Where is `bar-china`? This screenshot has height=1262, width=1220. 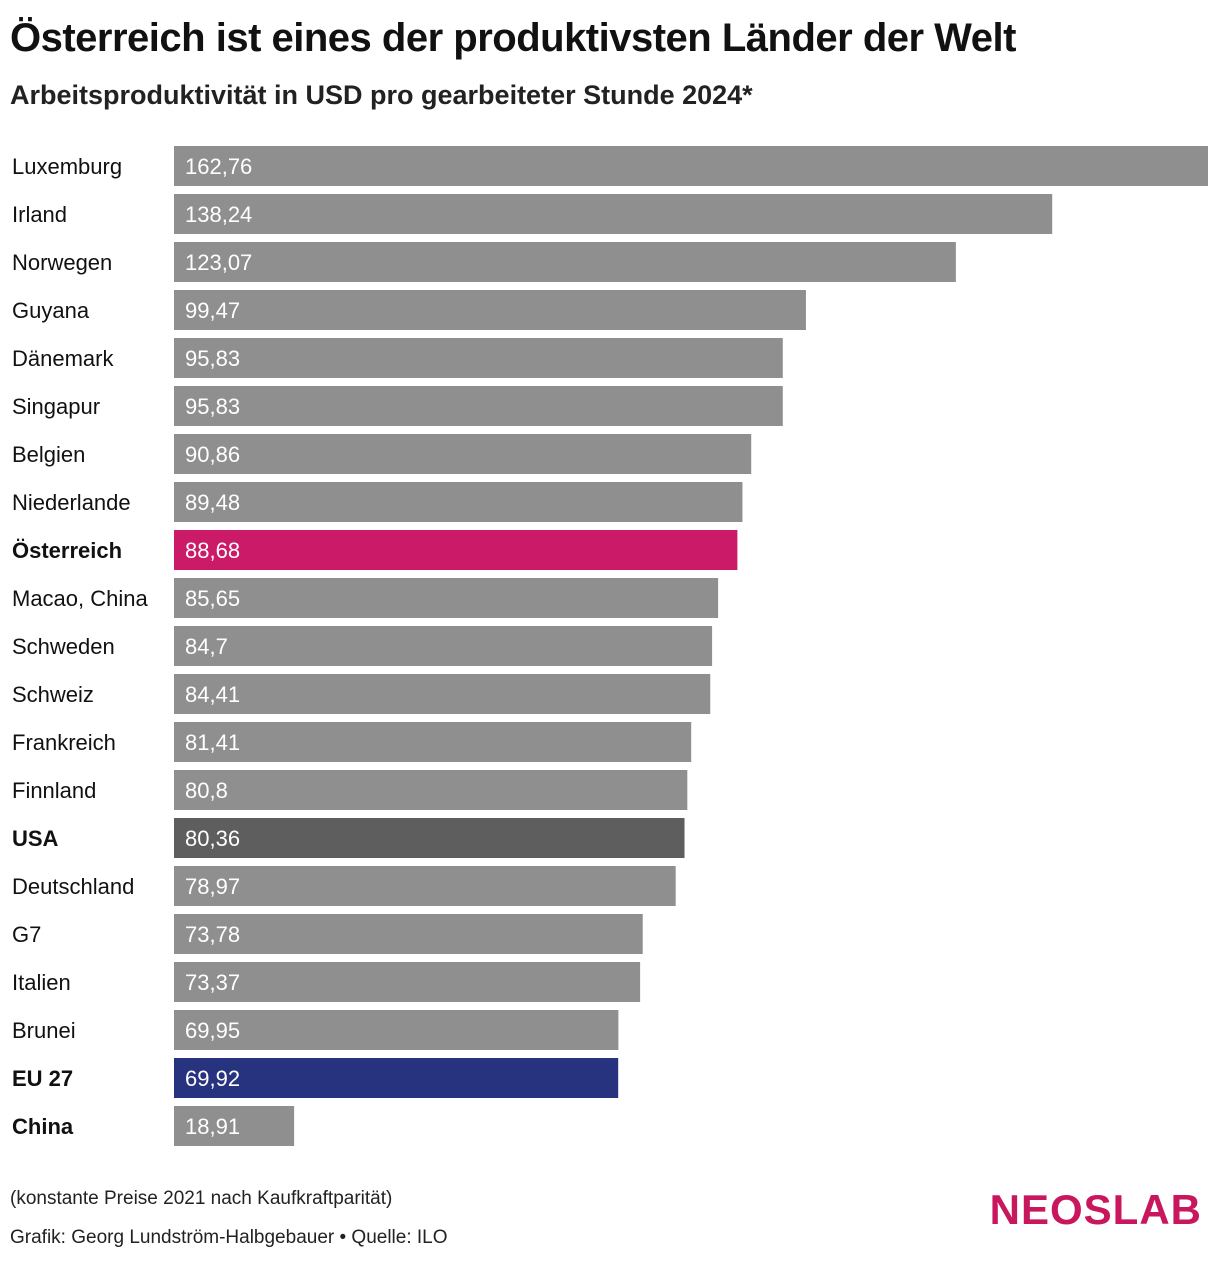 bar-china is located at coordinates (234, 1126).